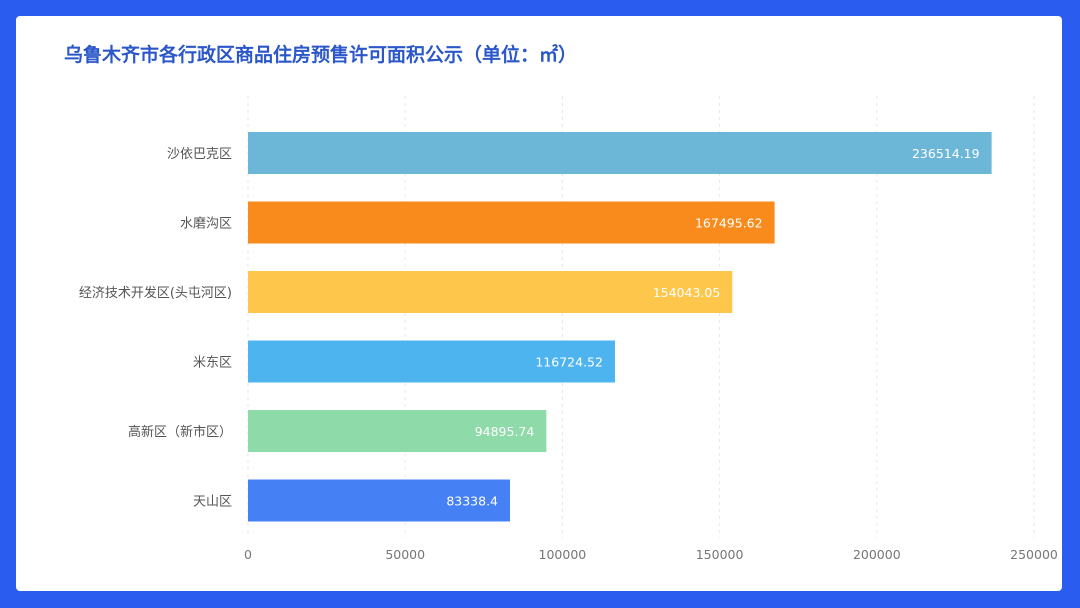 The width and height of the screenshot is (1080, 608). What do you see at coordinates (248, 554) in the screenshot?
I see `x-tick-label: 0` at bounding box center [248, 554].